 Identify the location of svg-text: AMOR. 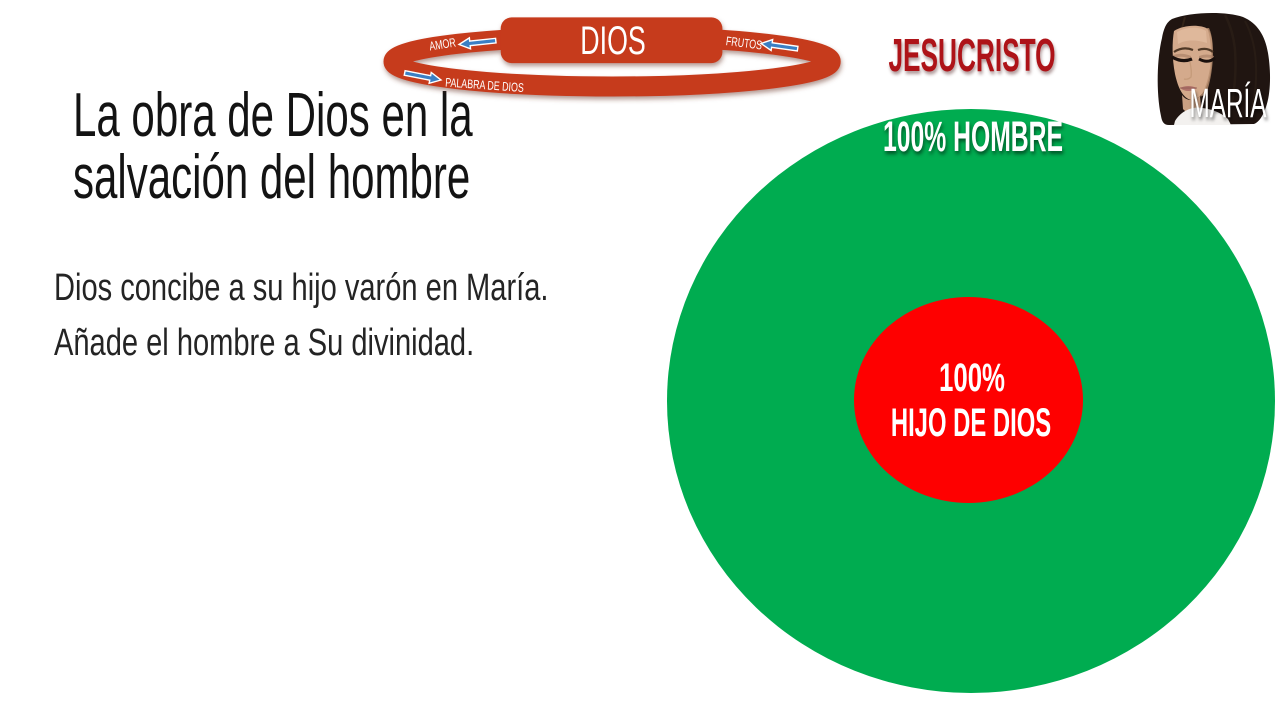
(442, 45).